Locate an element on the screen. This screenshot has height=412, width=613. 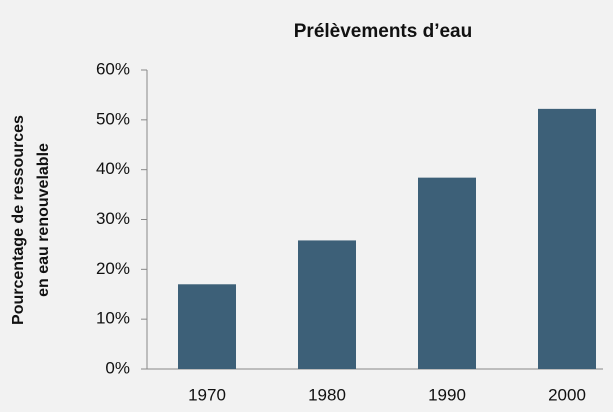
x-tick-label: 2000 is located at coordinates (567, 394).